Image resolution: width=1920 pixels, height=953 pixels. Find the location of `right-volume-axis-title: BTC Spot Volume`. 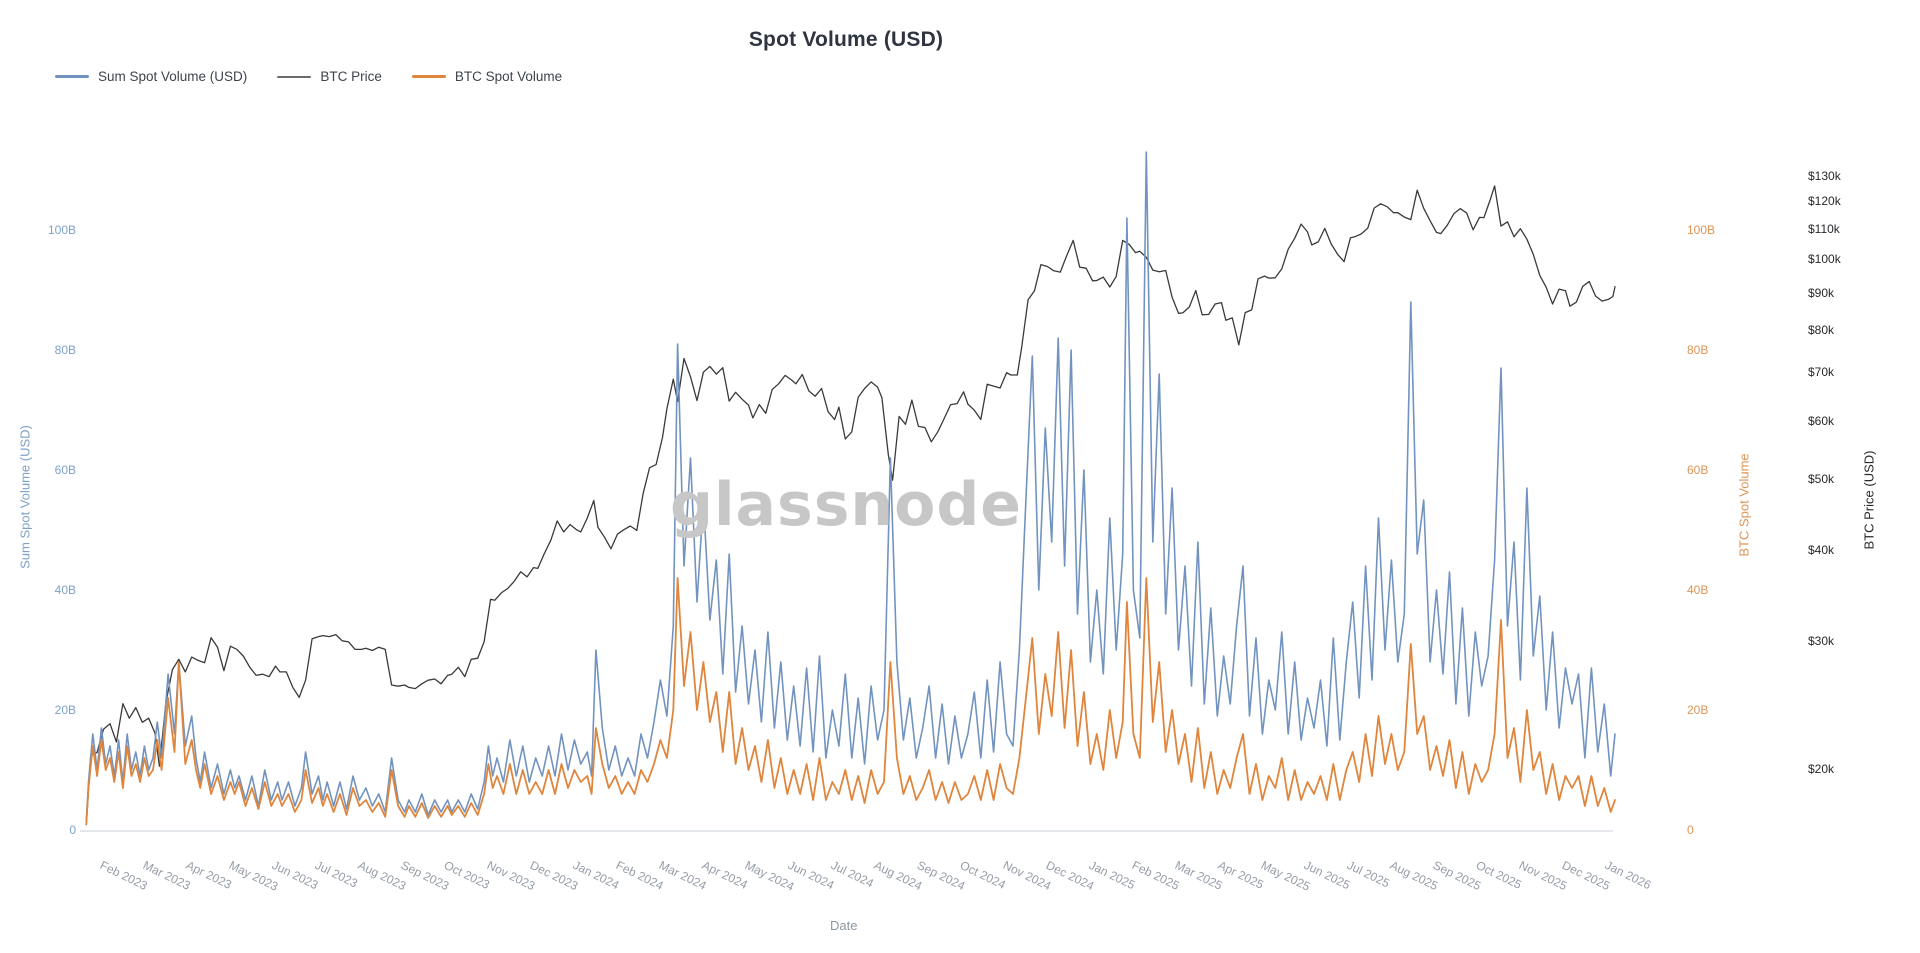

right-volume-axis-title: BTC Spot Volume is located at coordinates (1744, 505).